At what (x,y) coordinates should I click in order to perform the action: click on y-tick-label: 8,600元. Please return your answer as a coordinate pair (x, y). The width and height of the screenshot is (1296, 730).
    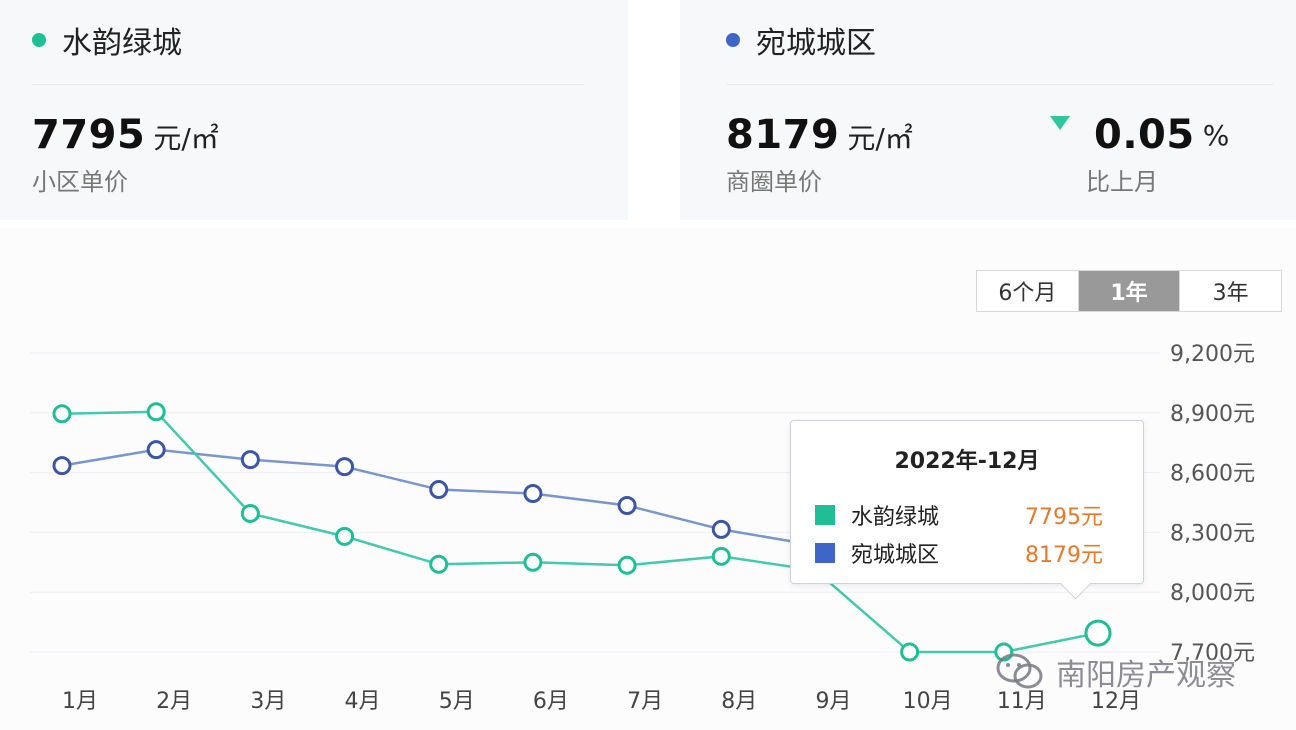
    Looking at the image, I should click on (1212, 474).